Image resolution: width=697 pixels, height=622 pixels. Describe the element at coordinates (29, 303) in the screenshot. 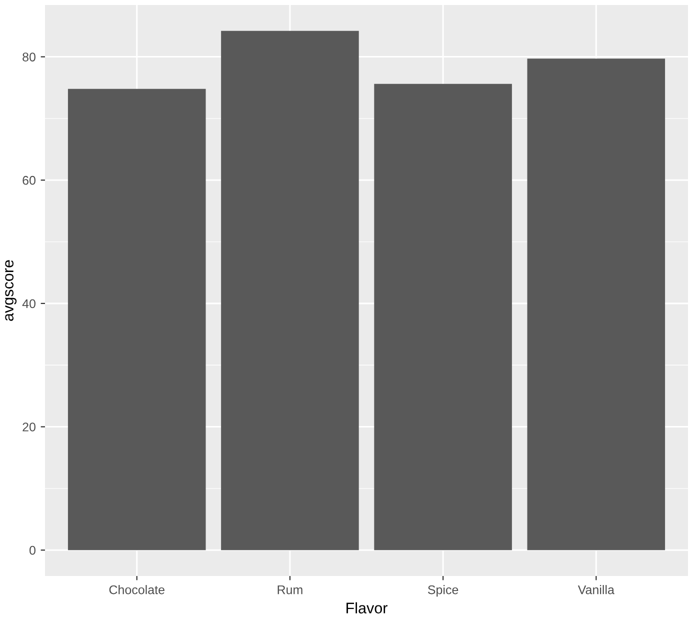

I see `y-tick-label: 40` at that location.